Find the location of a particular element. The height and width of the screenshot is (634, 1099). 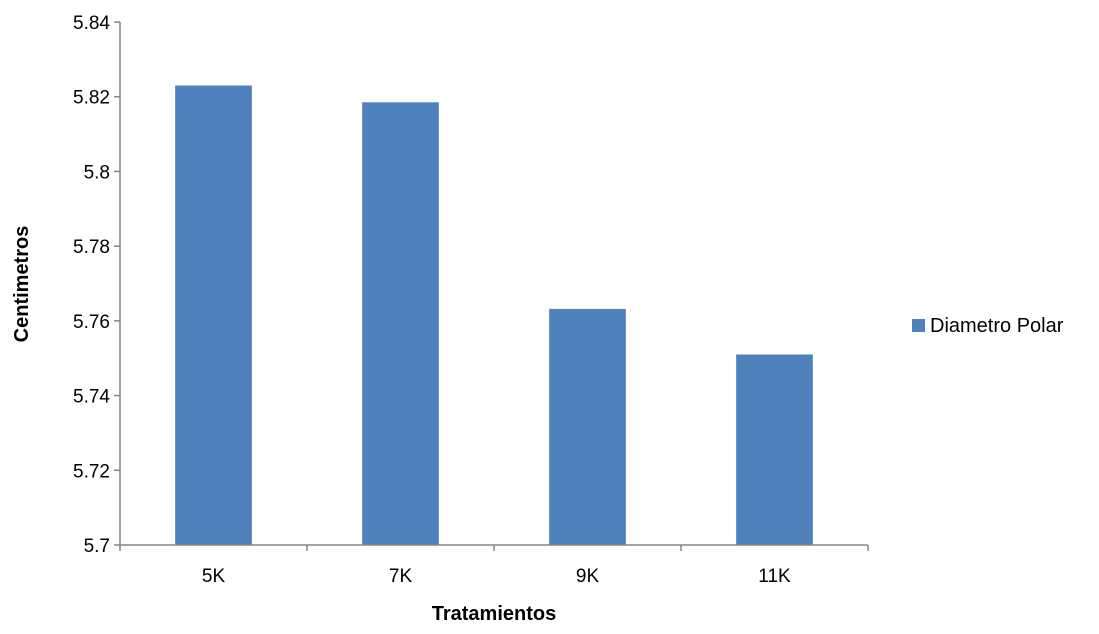

legend-label: Diametro Polar is located at coordinates (997, 326).